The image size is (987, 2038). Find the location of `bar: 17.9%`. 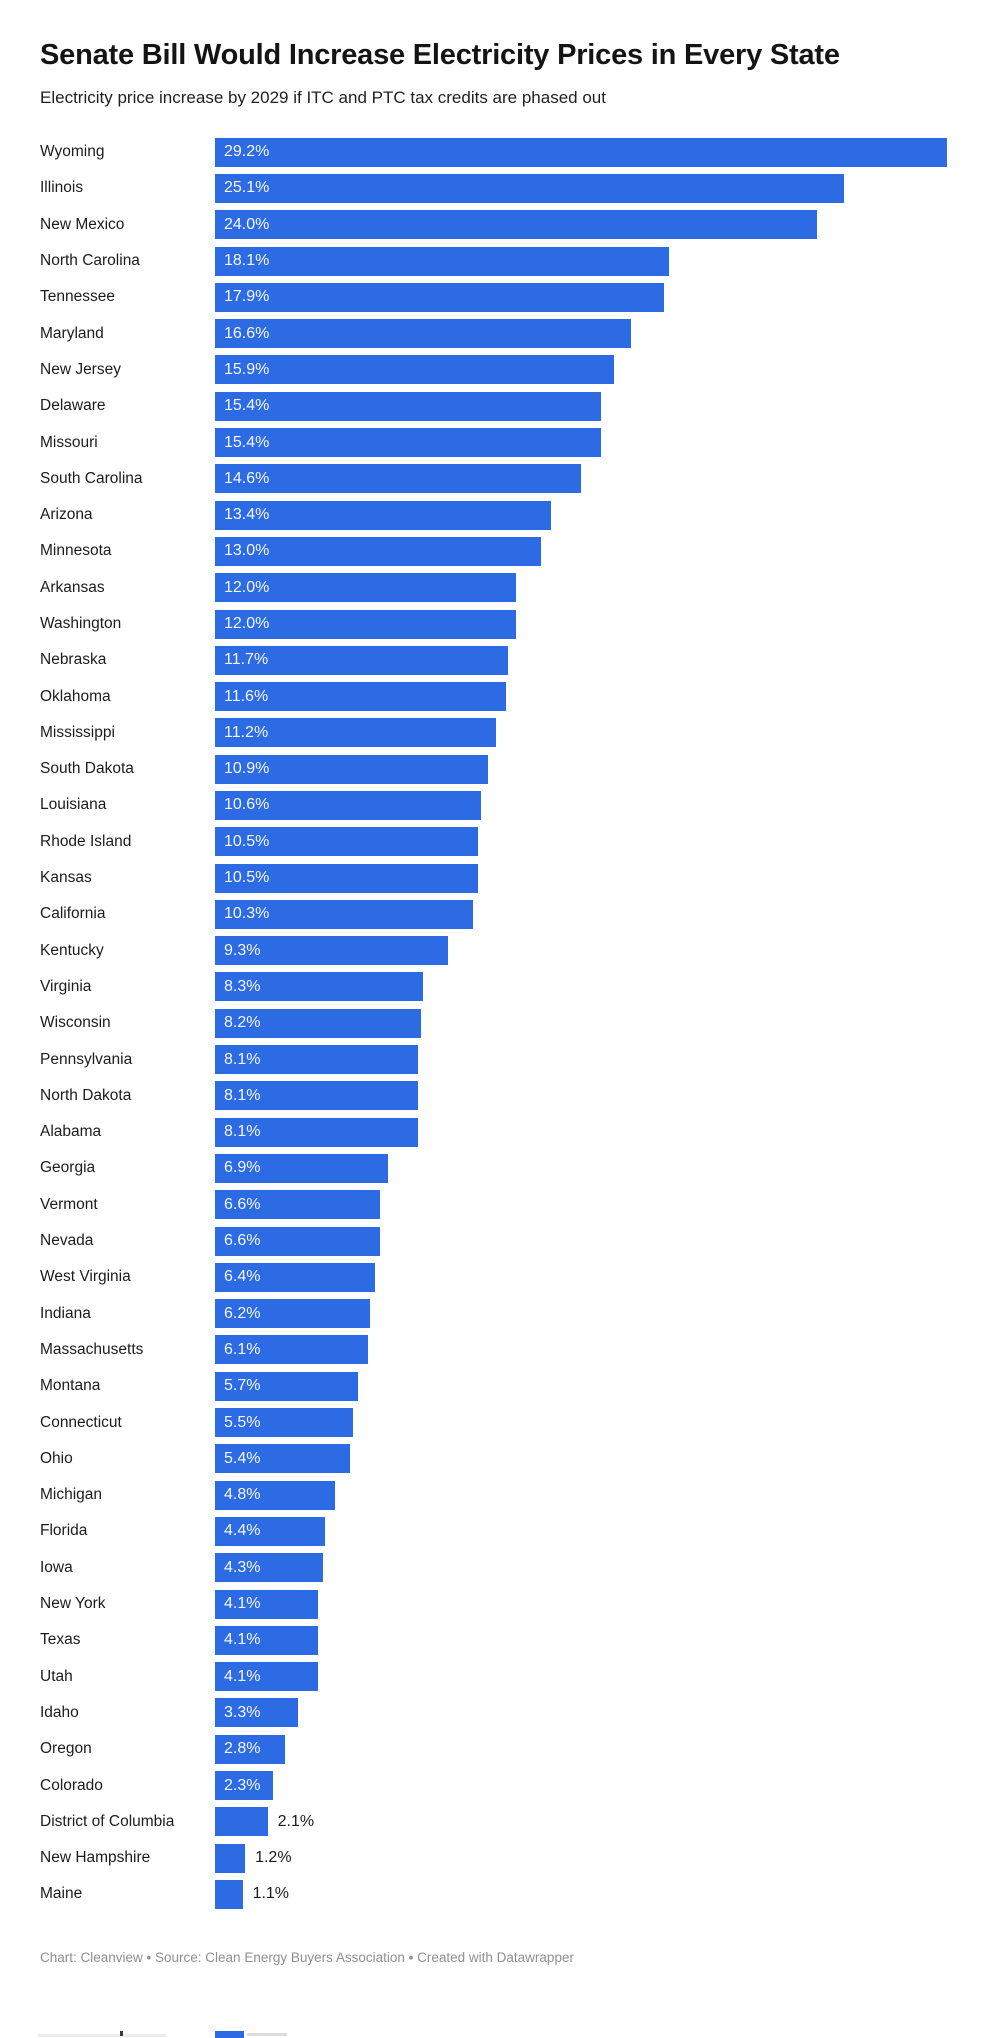

bar: 17.9% is located at coordinates (439, 297).